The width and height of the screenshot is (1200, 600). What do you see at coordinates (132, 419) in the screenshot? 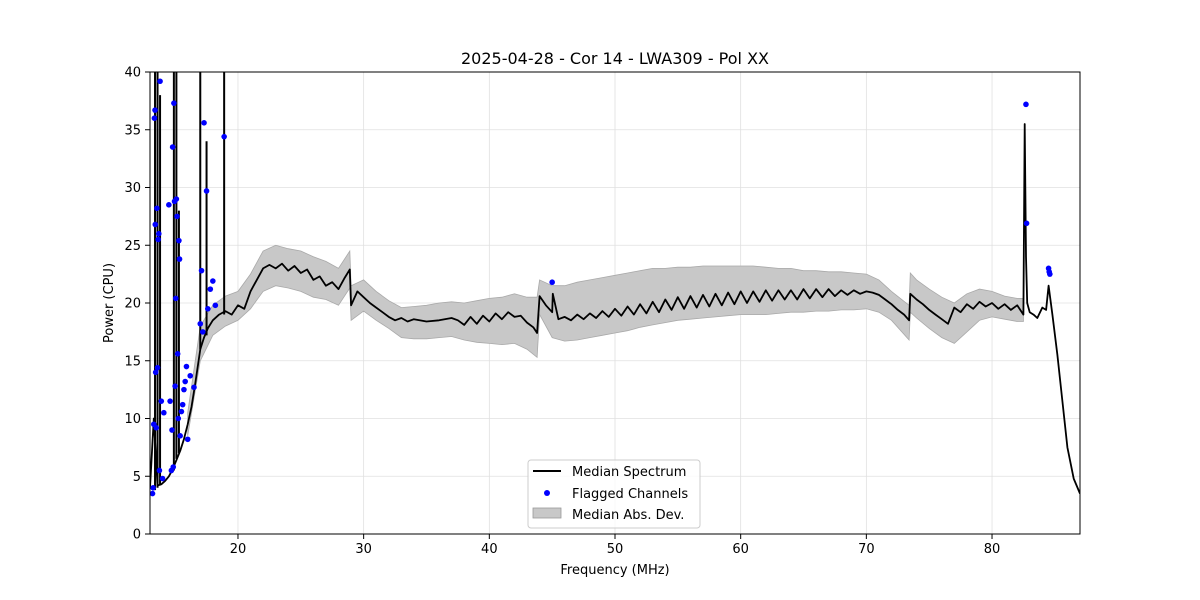
I see `y-tick-label: 10` at bounding box center [132, 419].